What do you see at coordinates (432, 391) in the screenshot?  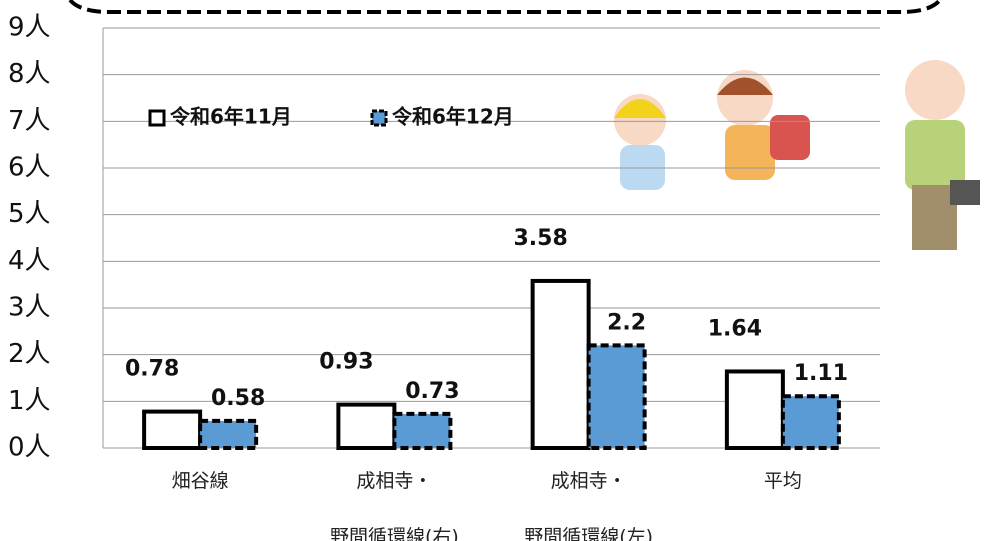 I see `value-label: 0.73` at bounding box center [432, 391].